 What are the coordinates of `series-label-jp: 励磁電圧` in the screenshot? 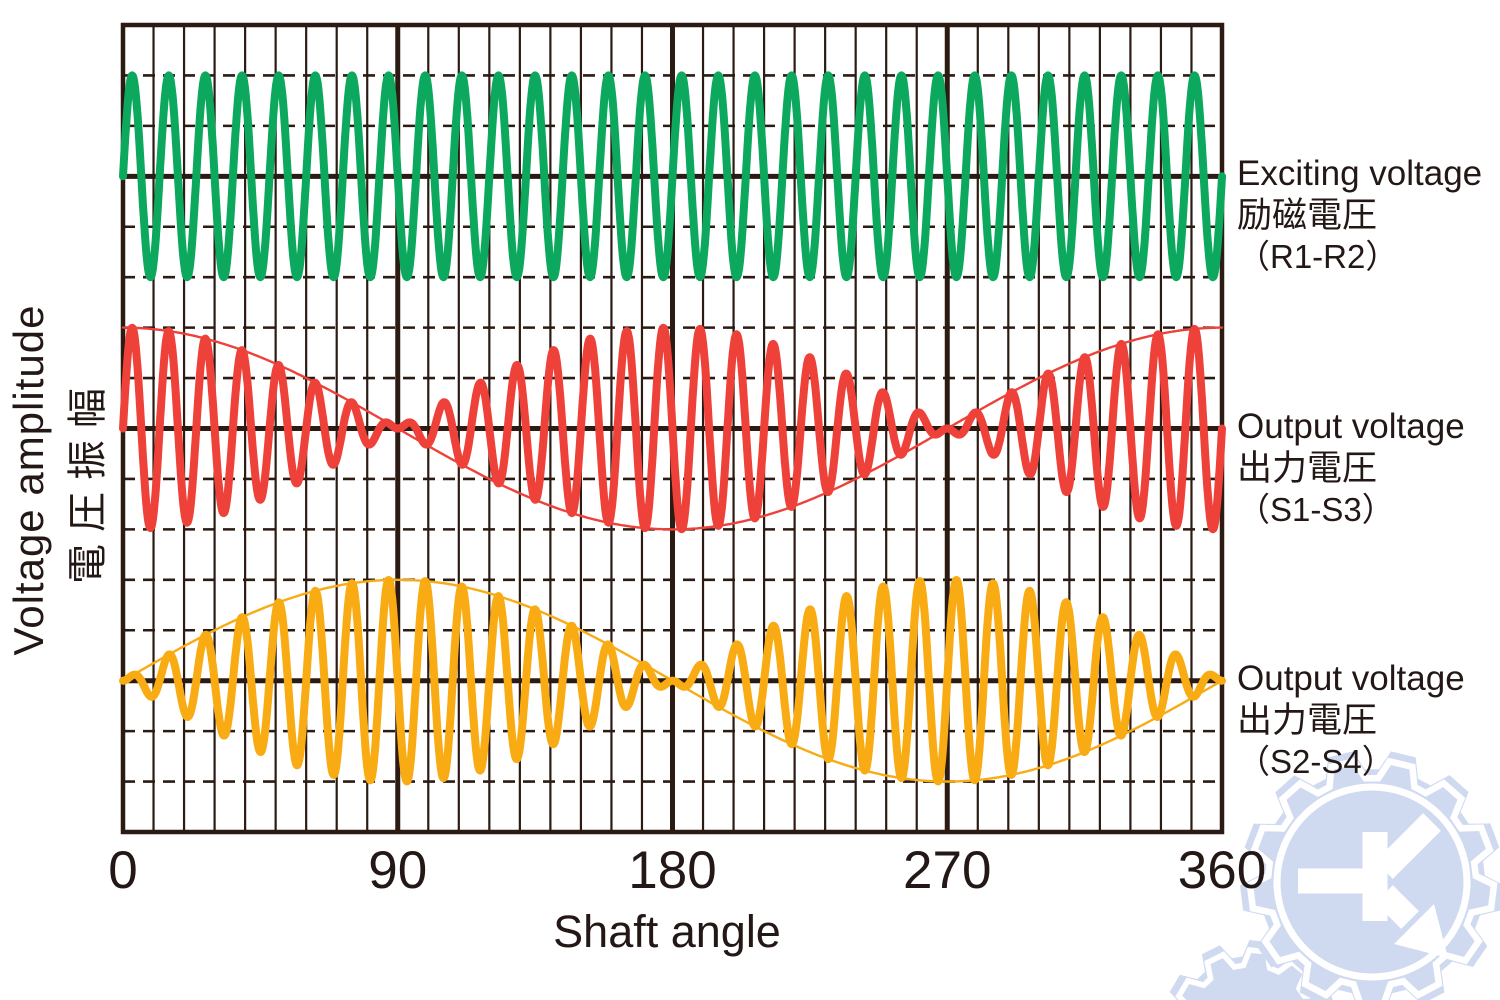 It's located at (1307, 216).